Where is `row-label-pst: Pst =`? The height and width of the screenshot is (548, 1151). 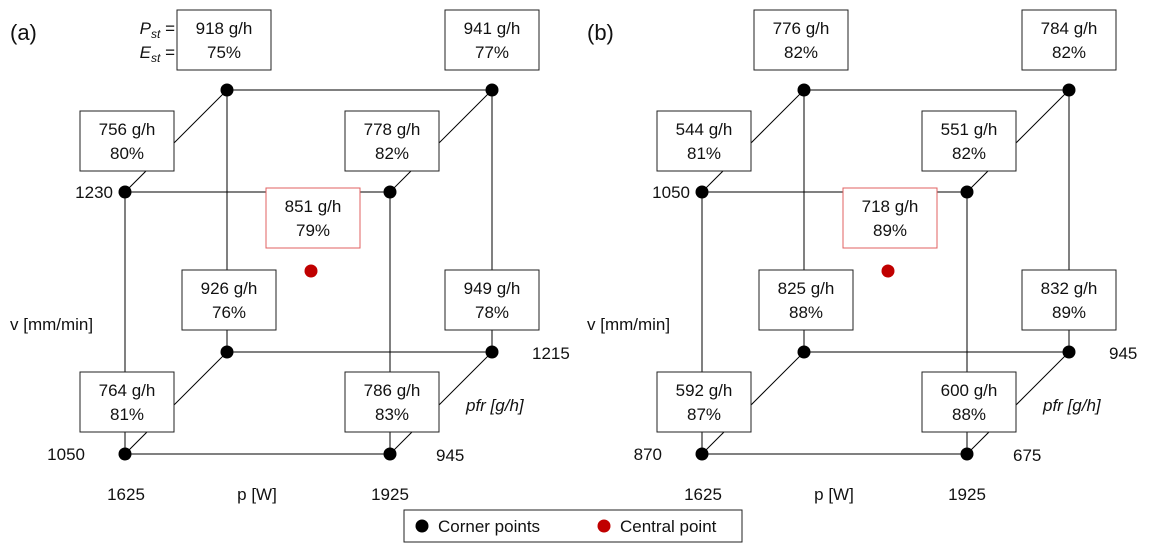
row-label-pst: Pst = is located at coordinates (157, 30).